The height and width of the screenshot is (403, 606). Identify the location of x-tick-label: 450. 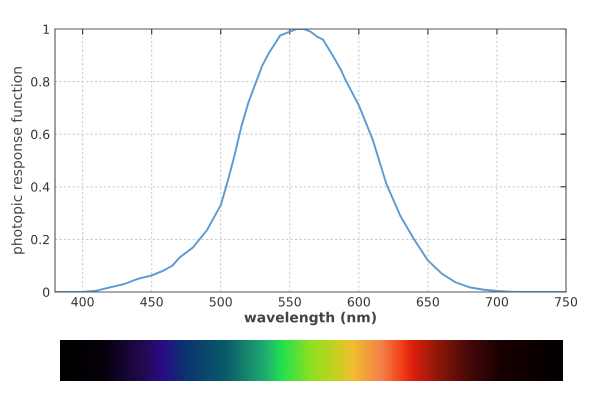
(151, 302).